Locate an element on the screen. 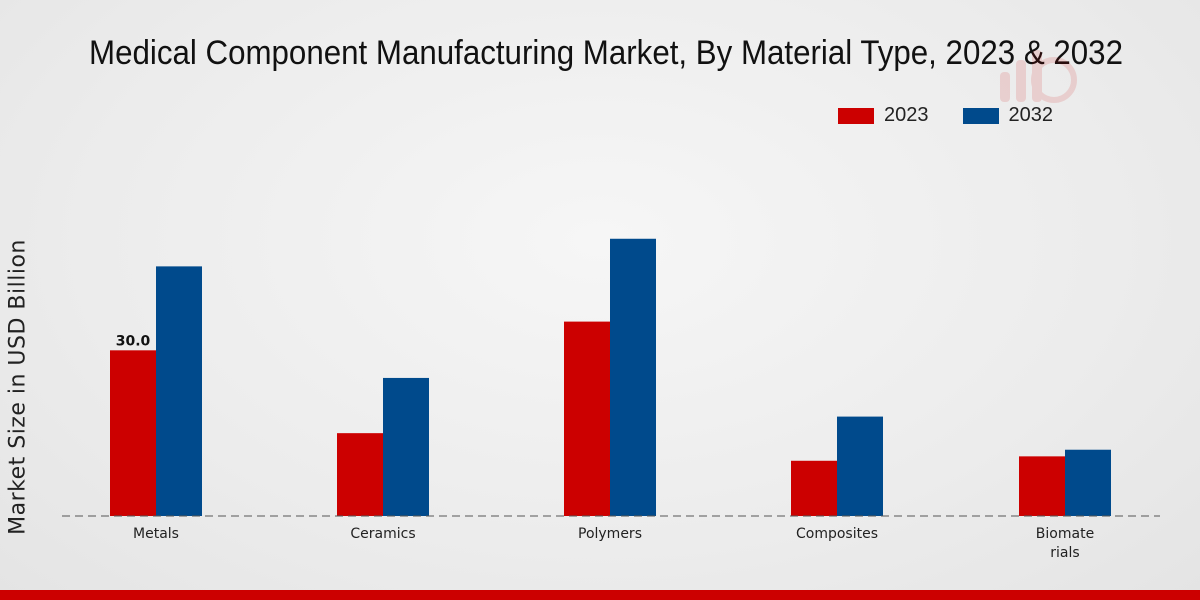 This screenshot has height=600, width=1200. legend-label-2023: 2023 is located at coordinates (906, 115).